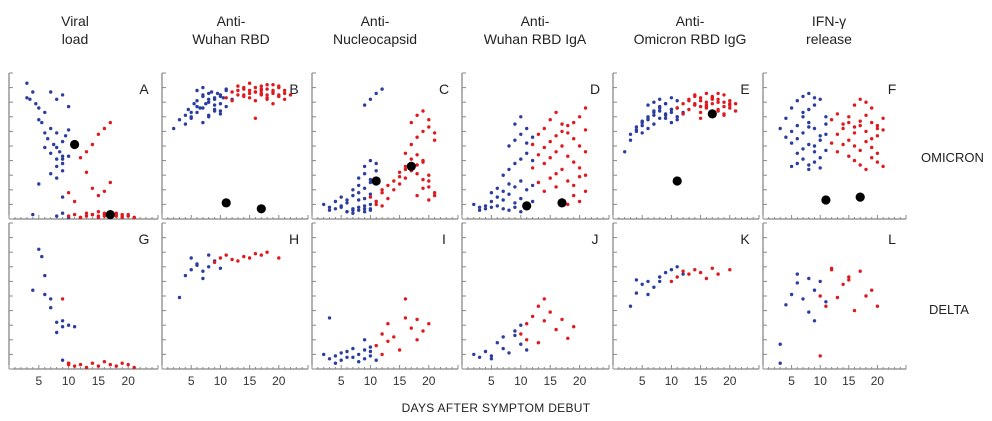  What do you see at coordinates (250, 381) in the screenshot?
I see `x-tick-label: 15` at bounding box center [250, 381].